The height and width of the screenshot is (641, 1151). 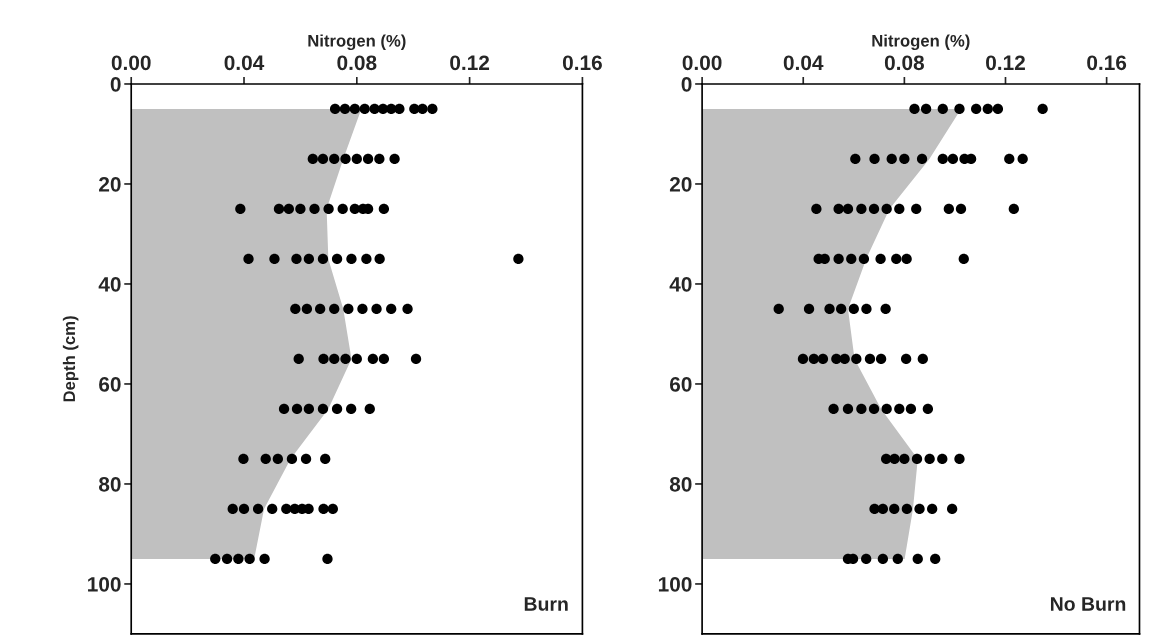 I want to click on annotation: No Burn, so click(x=1088, y=604).